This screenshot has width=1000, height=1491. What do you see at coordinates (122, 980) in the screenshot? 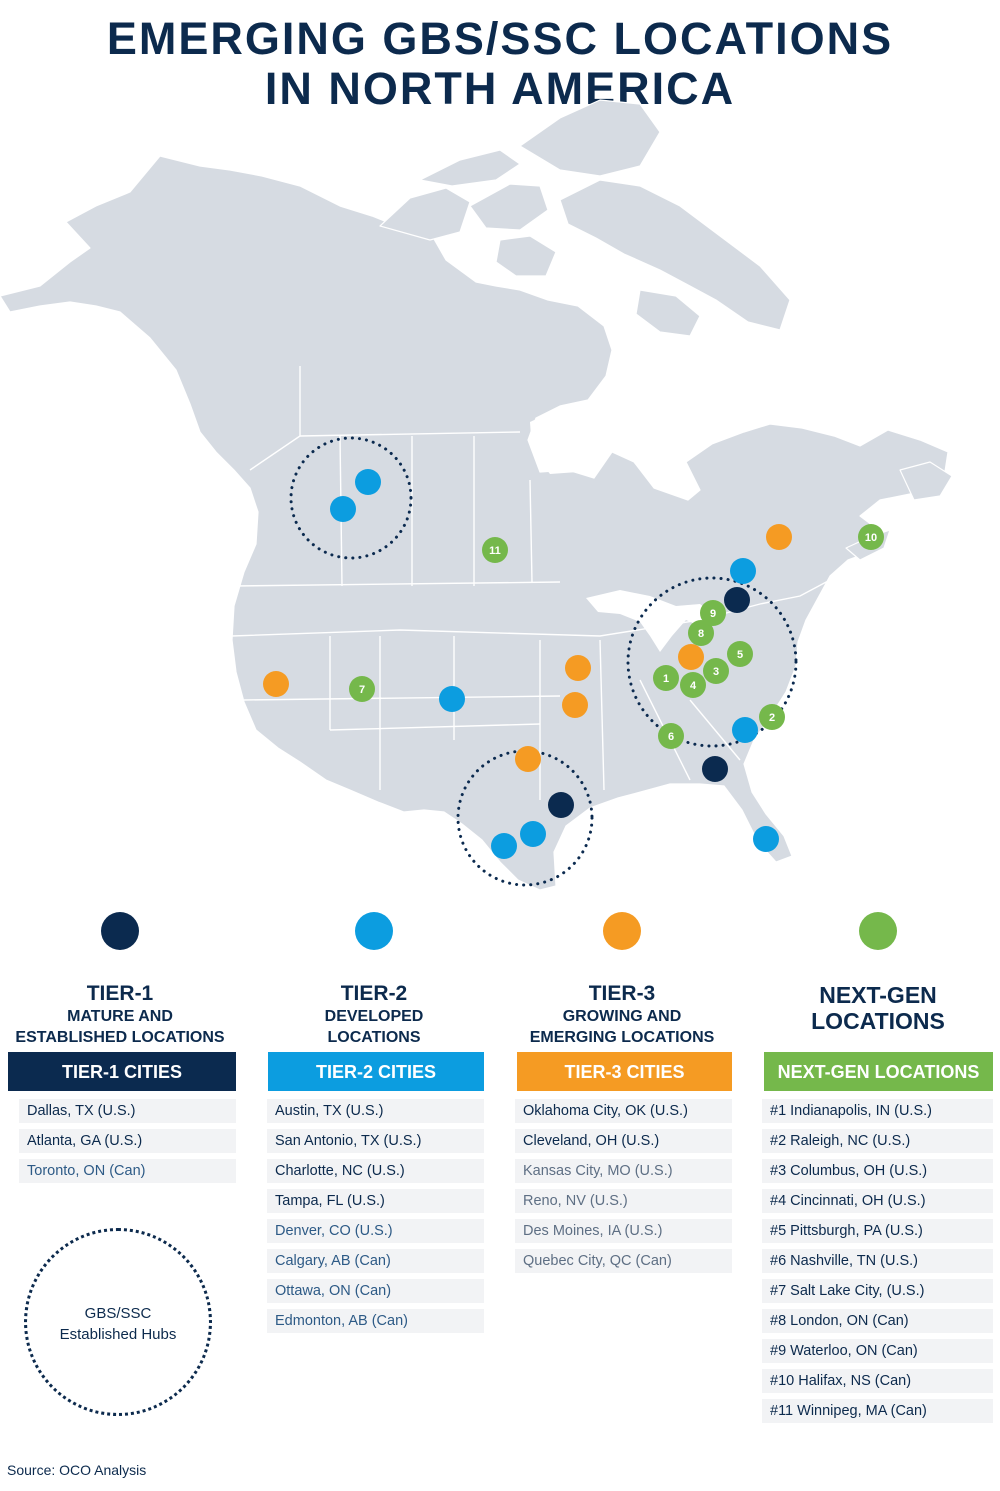
I see `legend-tier1: TIER-1 MATURE AND ESTABLISHED LOCATIONS` at bounding box center [122, 980].